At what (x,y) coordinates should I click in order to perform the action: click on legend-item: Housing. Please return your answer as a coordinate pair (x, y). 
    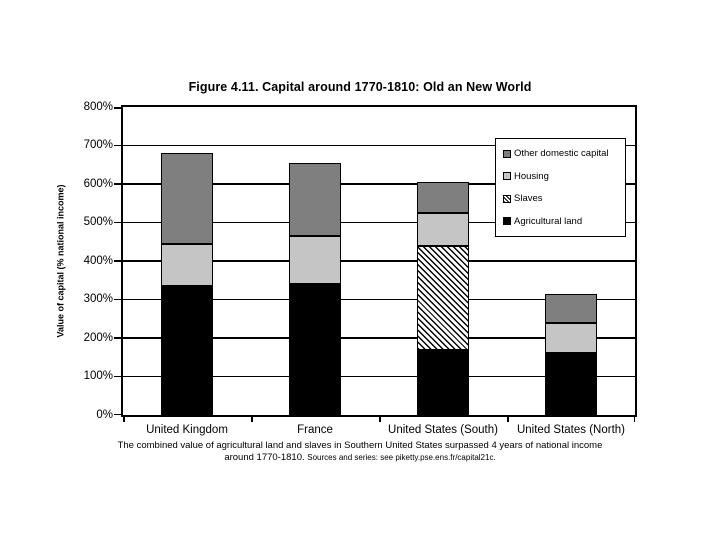
    Looking at the image, I should click on (563, 176).